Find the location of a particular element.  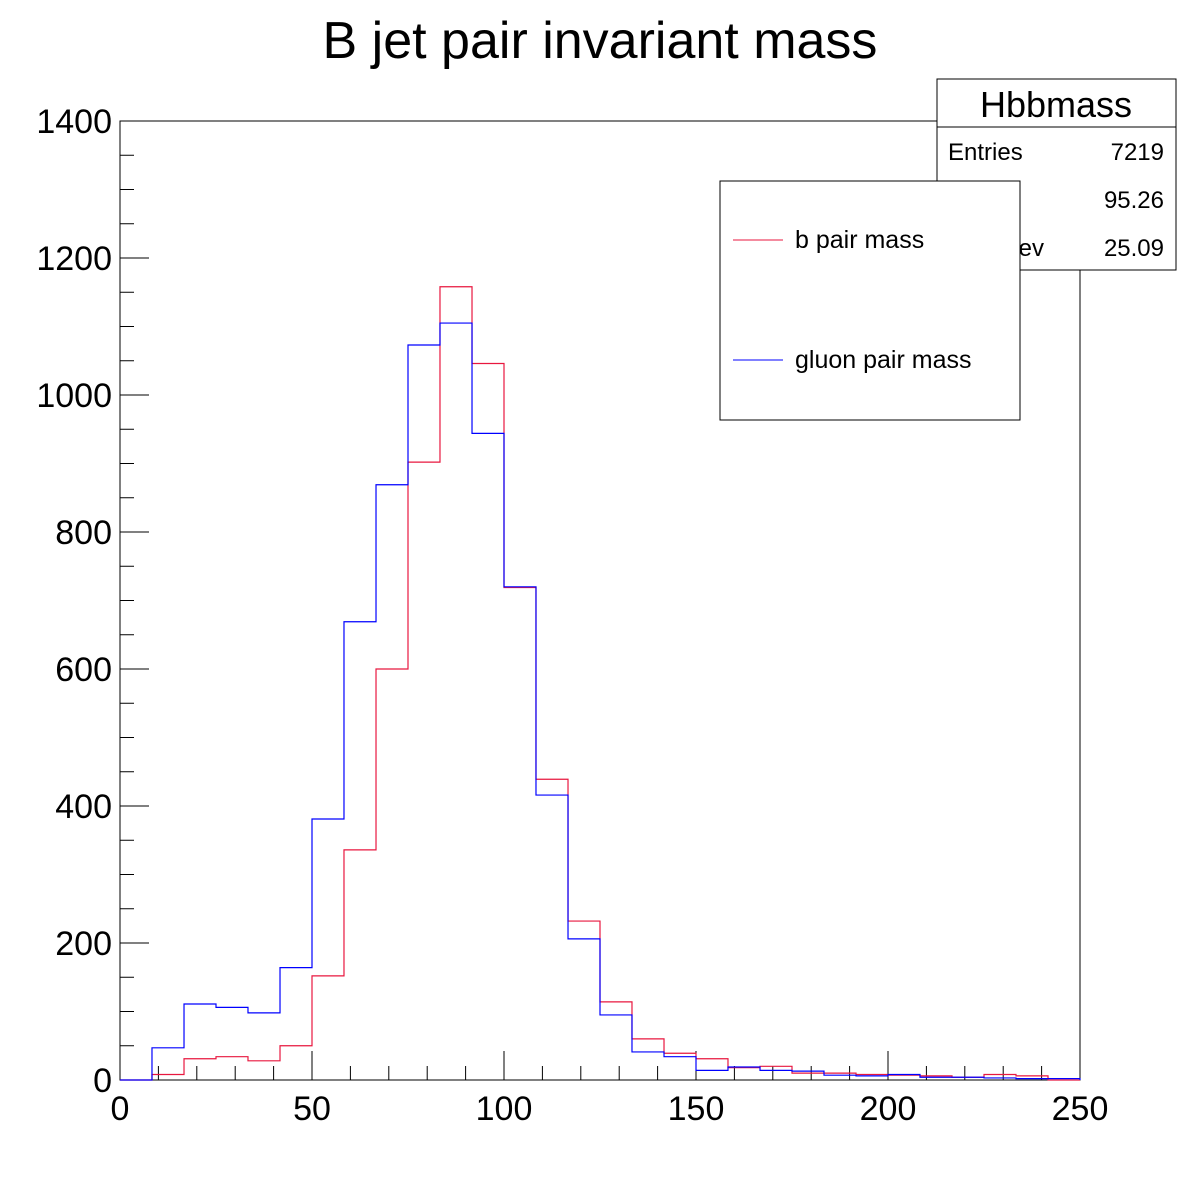

y-tick-label: 600 is located at coordinates (83, 670).